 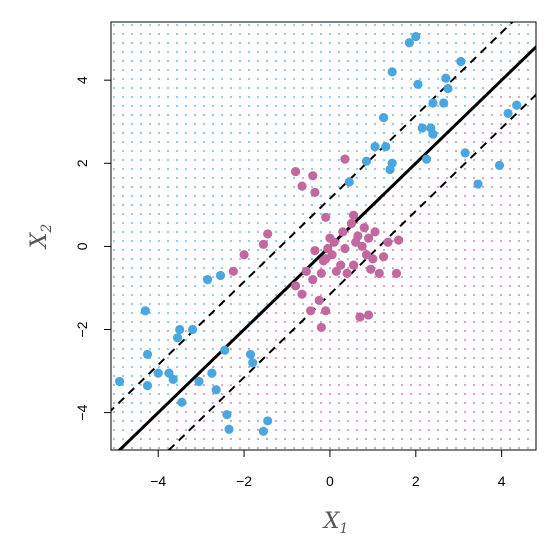 I want to click on y-tick-label: −2, so click(x=82, y=329).